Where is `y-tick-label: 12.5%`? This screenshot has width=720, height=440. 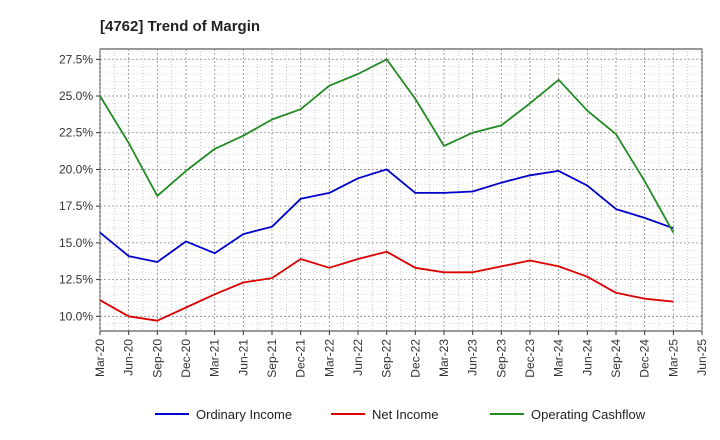 y-tick-label: 12.5% is located at coordinates (76, 280).